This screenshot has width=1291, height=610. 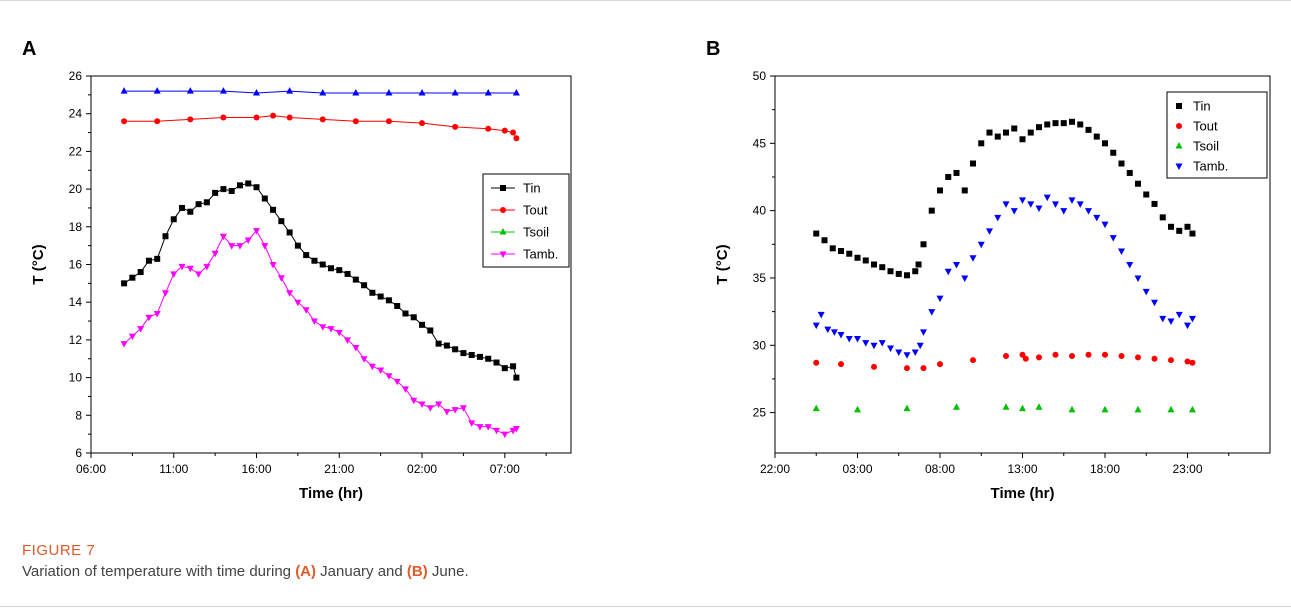 What do you see at coordinates (78, 453) in the screenshot?
I see `a-y-tick-label: 6` at bounding box center [78, 453].